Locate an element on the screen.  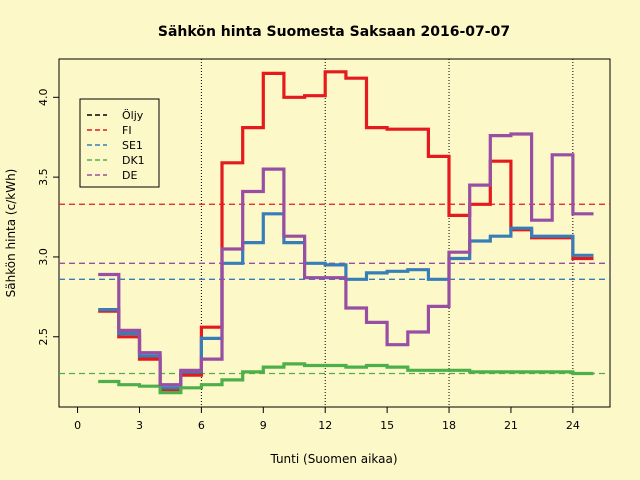
x-axis: 0 3 6 9 12 15 18 21 24 is located at coordinates (327, 419).